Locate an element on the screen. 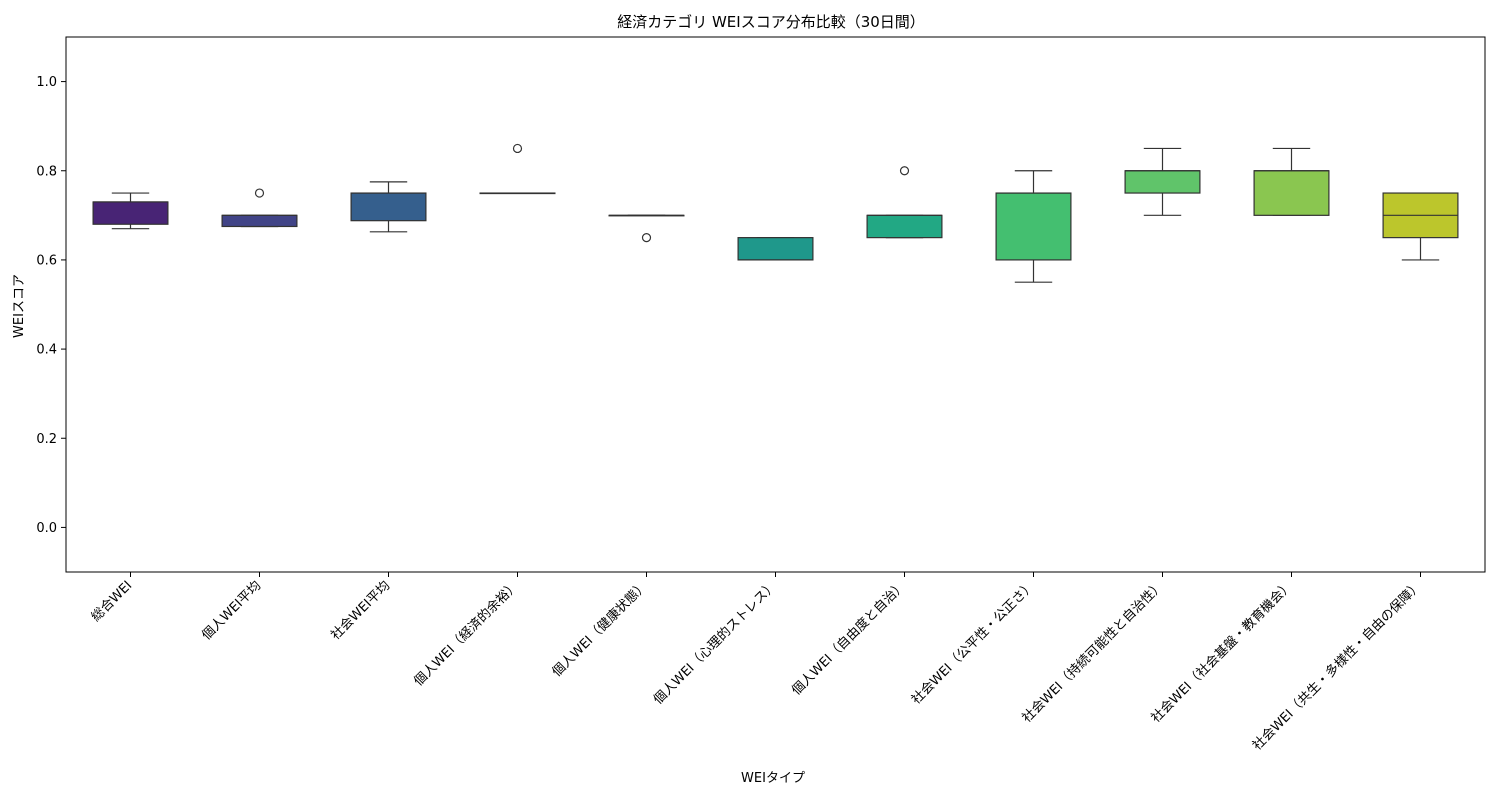 The width and height of the screenshot is (1500, 800). x-tick-label: 社会WEI（社会基盤・教育機会） is located at coordinates (1222, 652).